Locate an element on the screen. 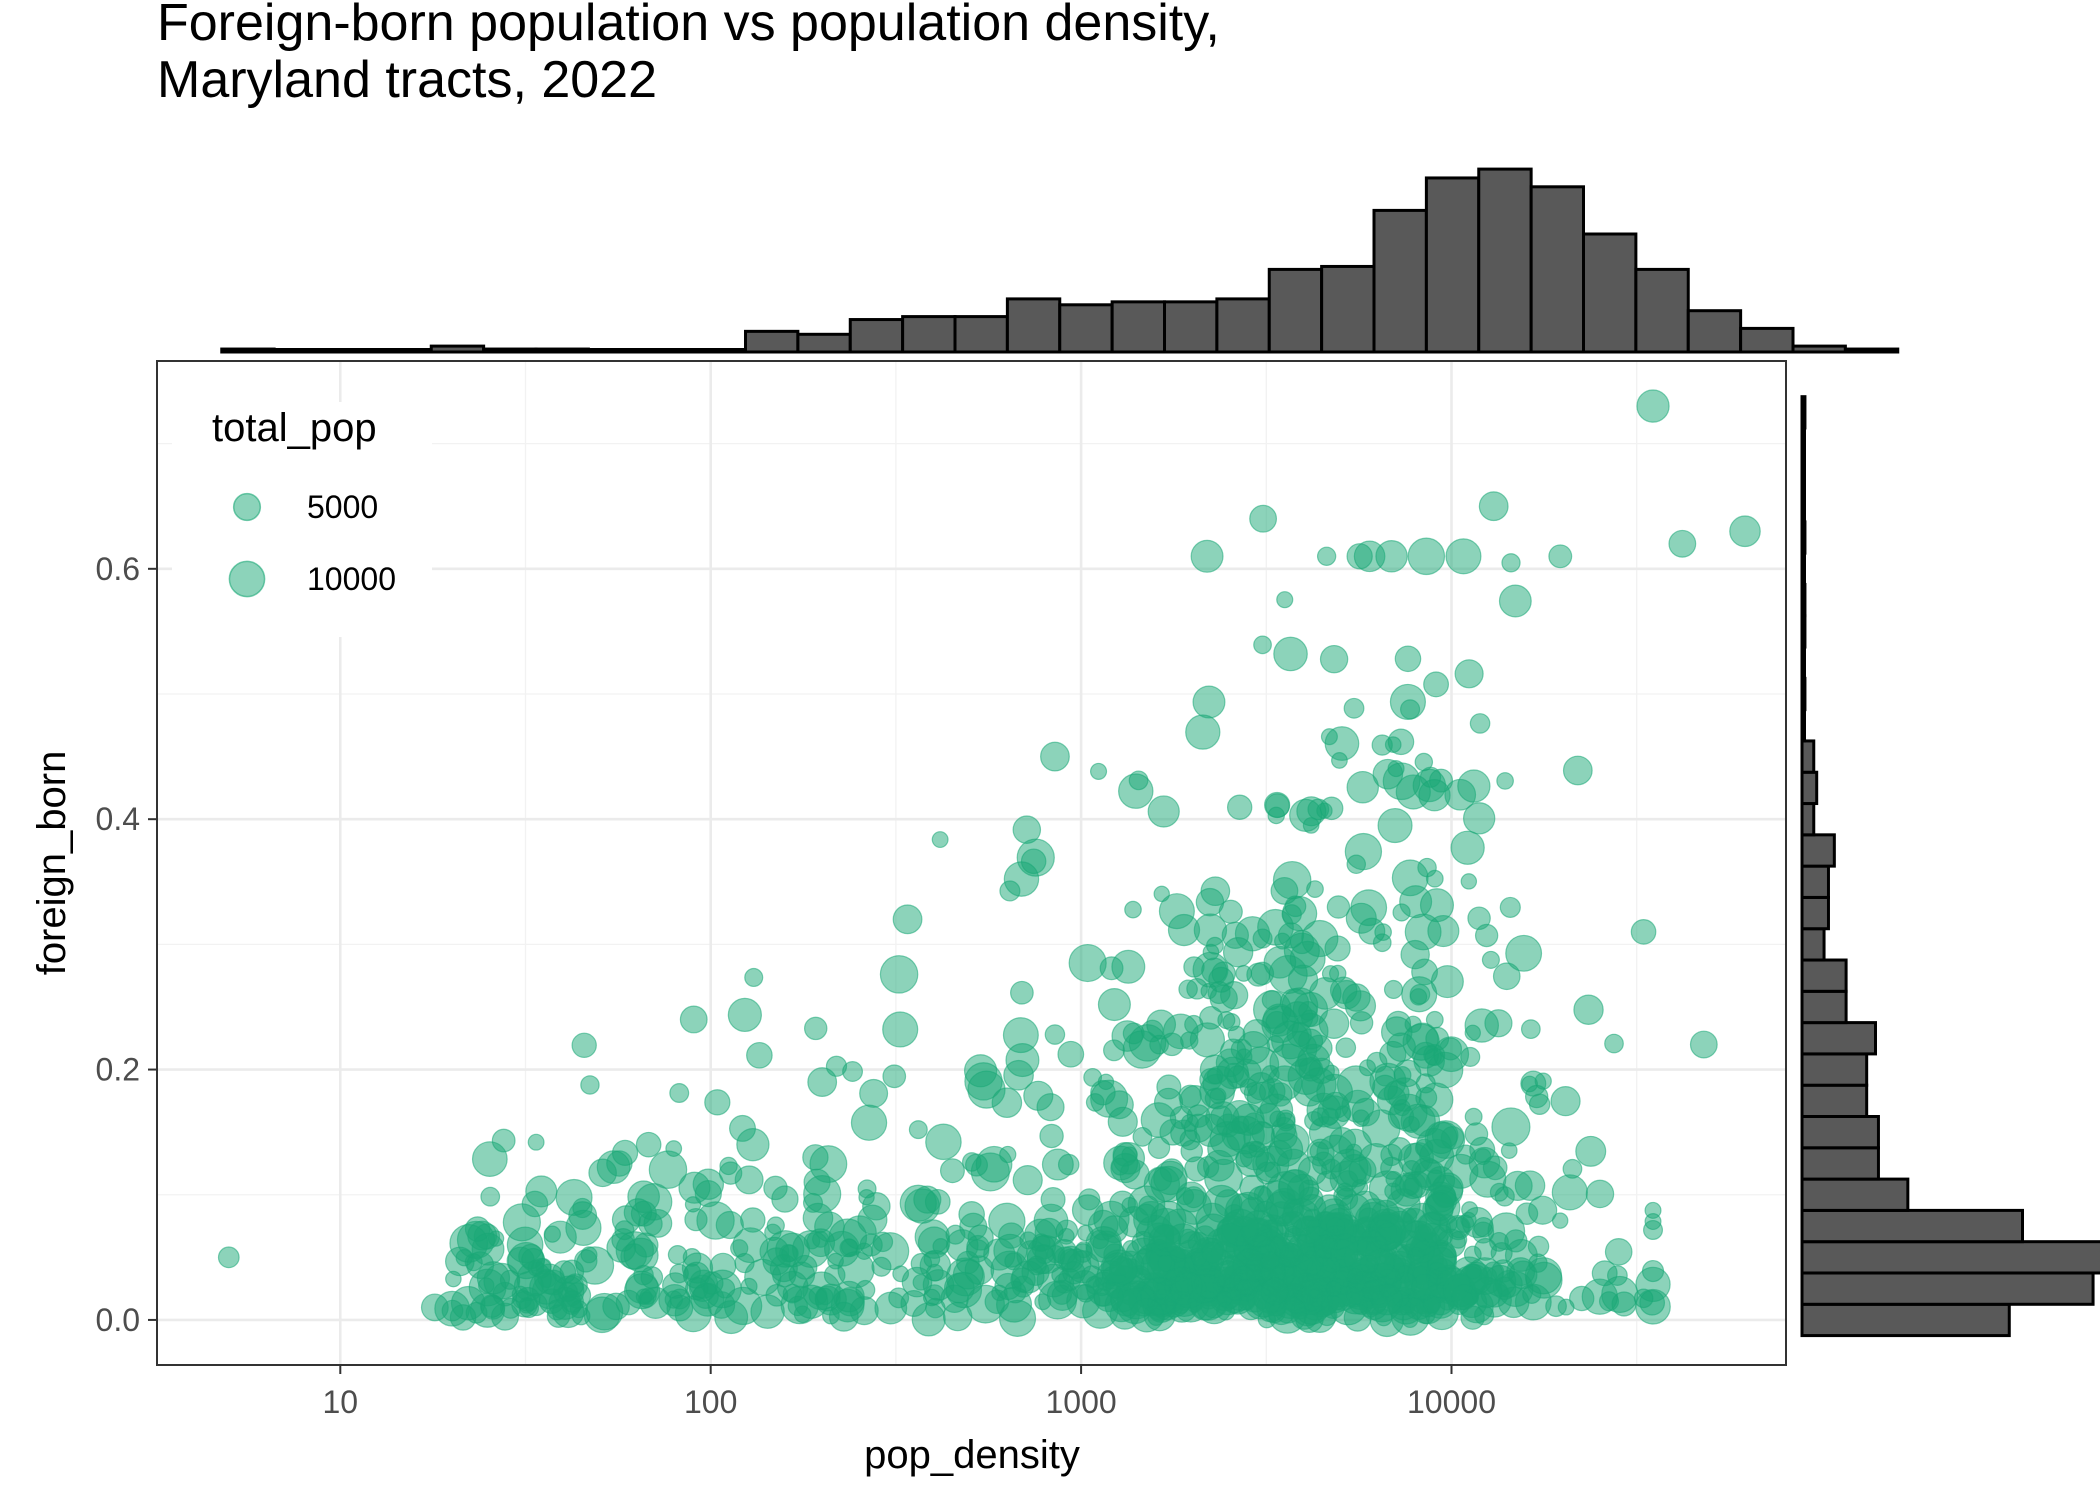 This screenshot has height=1500, width=2100. top-histogram is located at coordinates (1060, 260).